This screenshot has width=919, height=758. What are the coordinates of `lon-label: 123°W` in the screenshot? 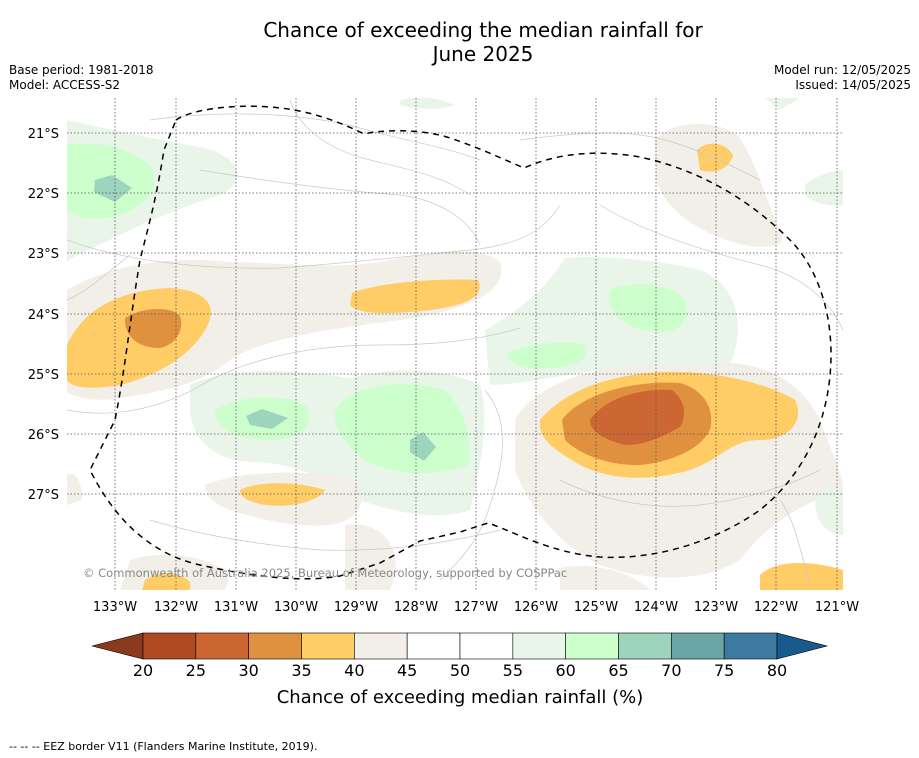 It's located at (716, 607).